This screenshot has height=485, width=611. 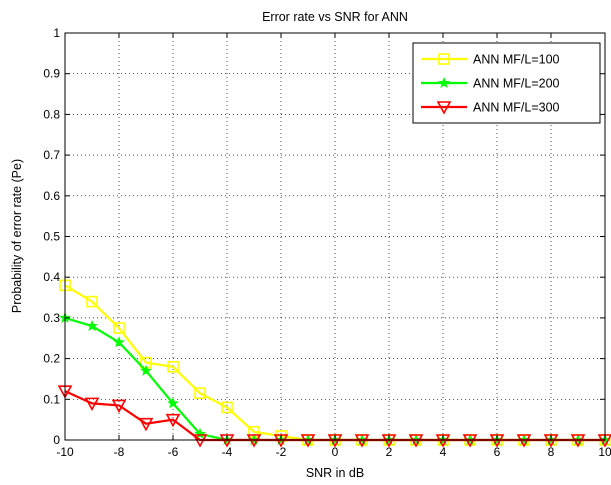 I want to click on y-tick-label: 0.9, so click(x=51, y=74).